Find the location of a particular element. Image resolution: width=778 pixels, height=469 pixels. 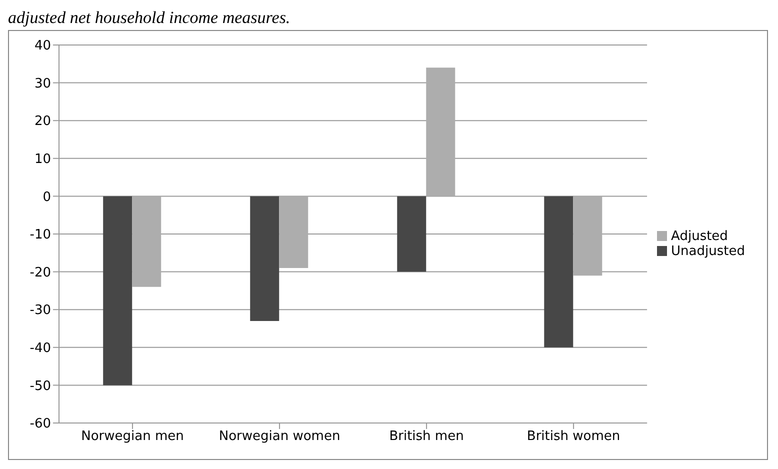

x-tick-label: British women is located at coordinates (573, 436).